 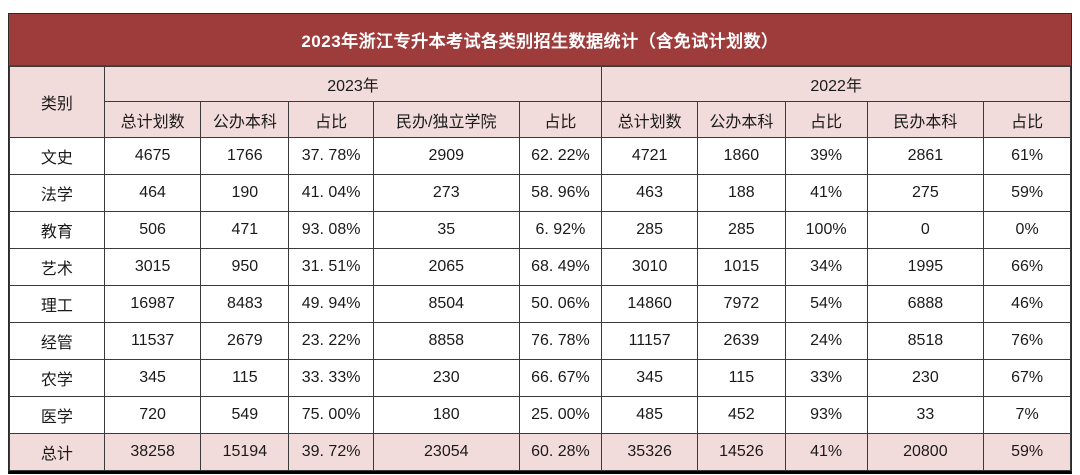 What do you see at coordinates (57, 267) in the screenshot?
I see `row-category: 艺术` at bounding box center [57, 267].